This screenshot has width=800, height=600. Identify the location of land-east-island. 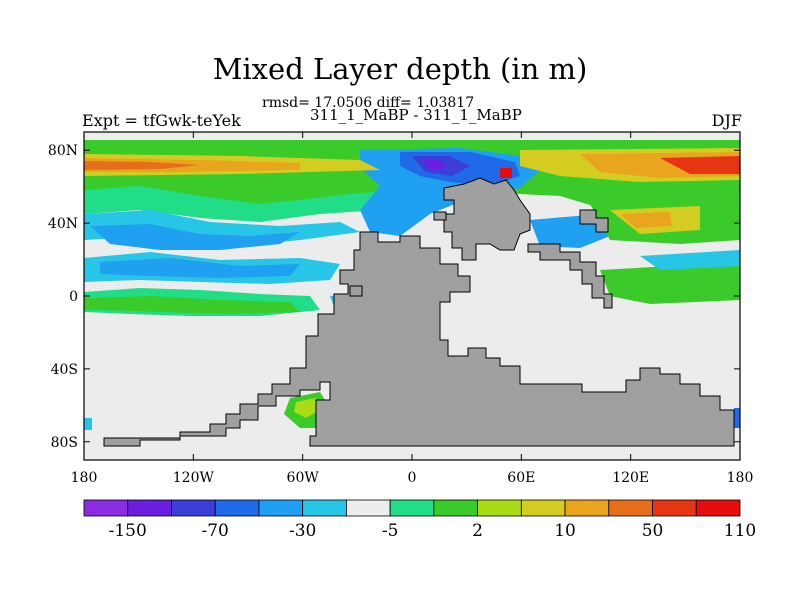
(594, 221).